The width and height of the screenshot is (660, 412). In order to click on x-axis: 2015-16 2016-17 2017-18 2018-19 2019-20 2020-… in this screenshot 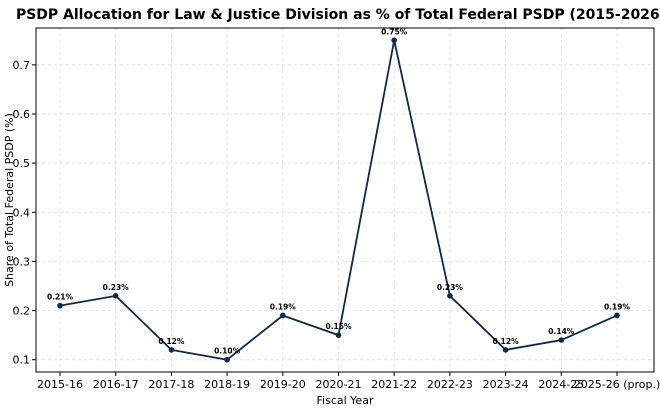, I will do `click(348, 381)`.